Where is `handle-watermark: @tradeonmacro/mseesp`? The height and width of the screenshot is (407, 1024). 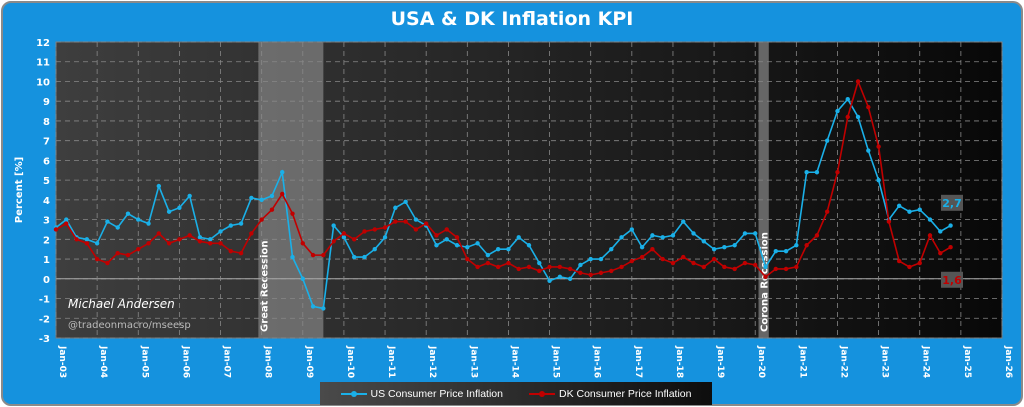
handle-watermark: @tradeonmacro/mseesp is located at coordinates (129, 325).